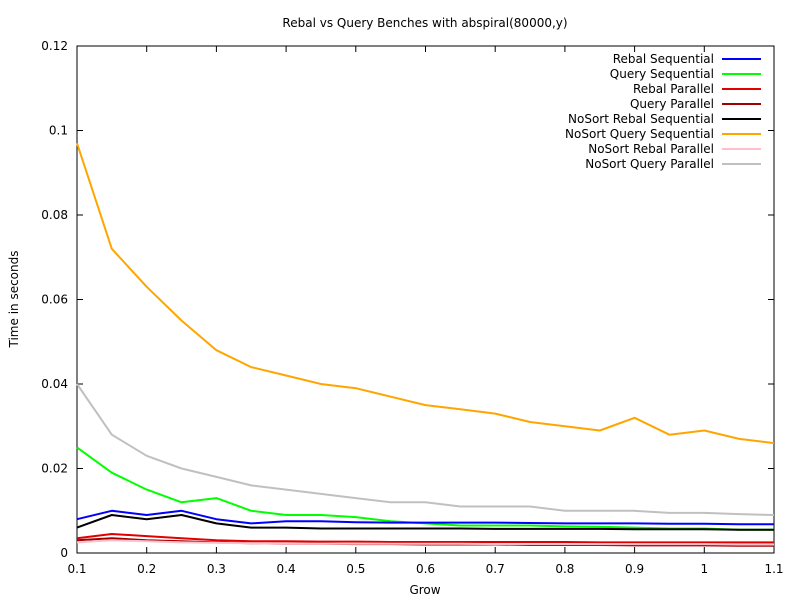  Describe the element at coordinates (704, 569) in the screenshot. I see `x-tick-label: 1` at that location.